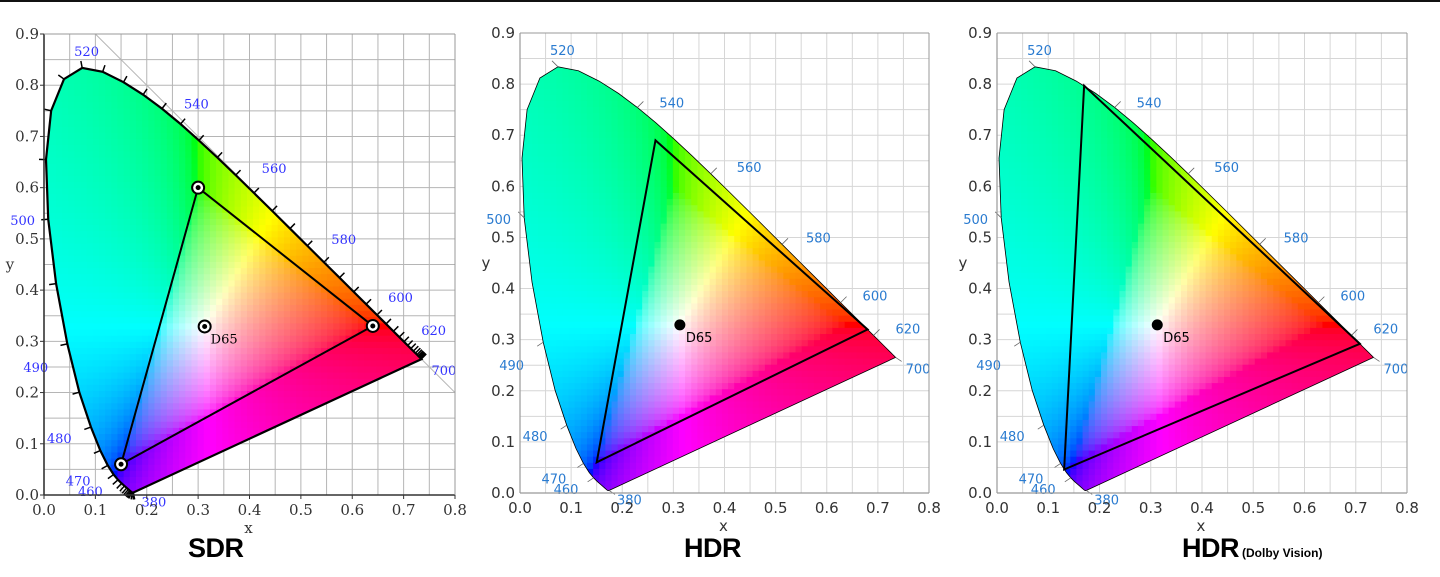 The image size is (1440, 577). What do you see at coordinates (198, 187) in the screenshot?
I see `primary-marker-green` at bounding box center [198, 187].